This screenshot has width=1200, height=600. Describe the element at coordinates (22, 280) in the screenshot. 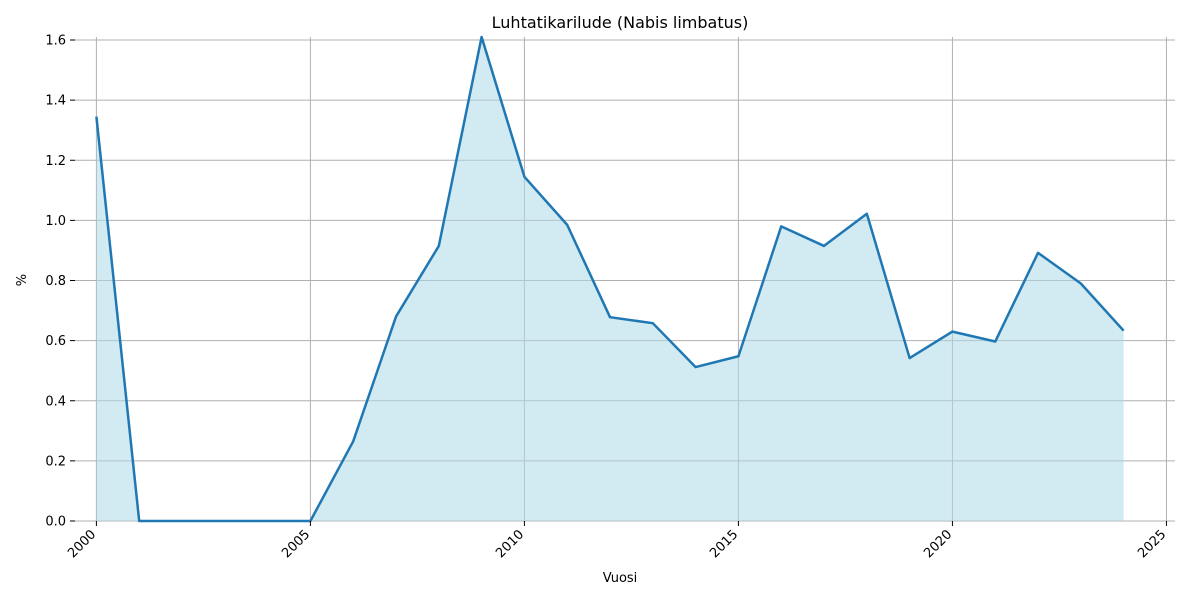

I see `y-axis-label: %` at that location.